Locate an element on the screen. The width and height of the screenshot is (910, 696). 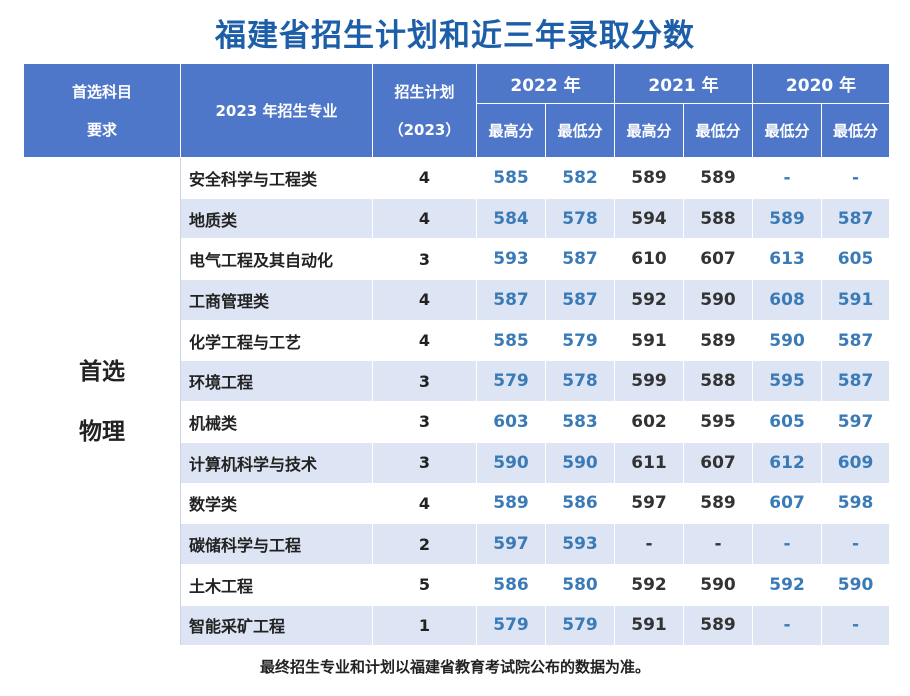
score-cell-y2022-max: 589 is located at coordinates (511, 503).